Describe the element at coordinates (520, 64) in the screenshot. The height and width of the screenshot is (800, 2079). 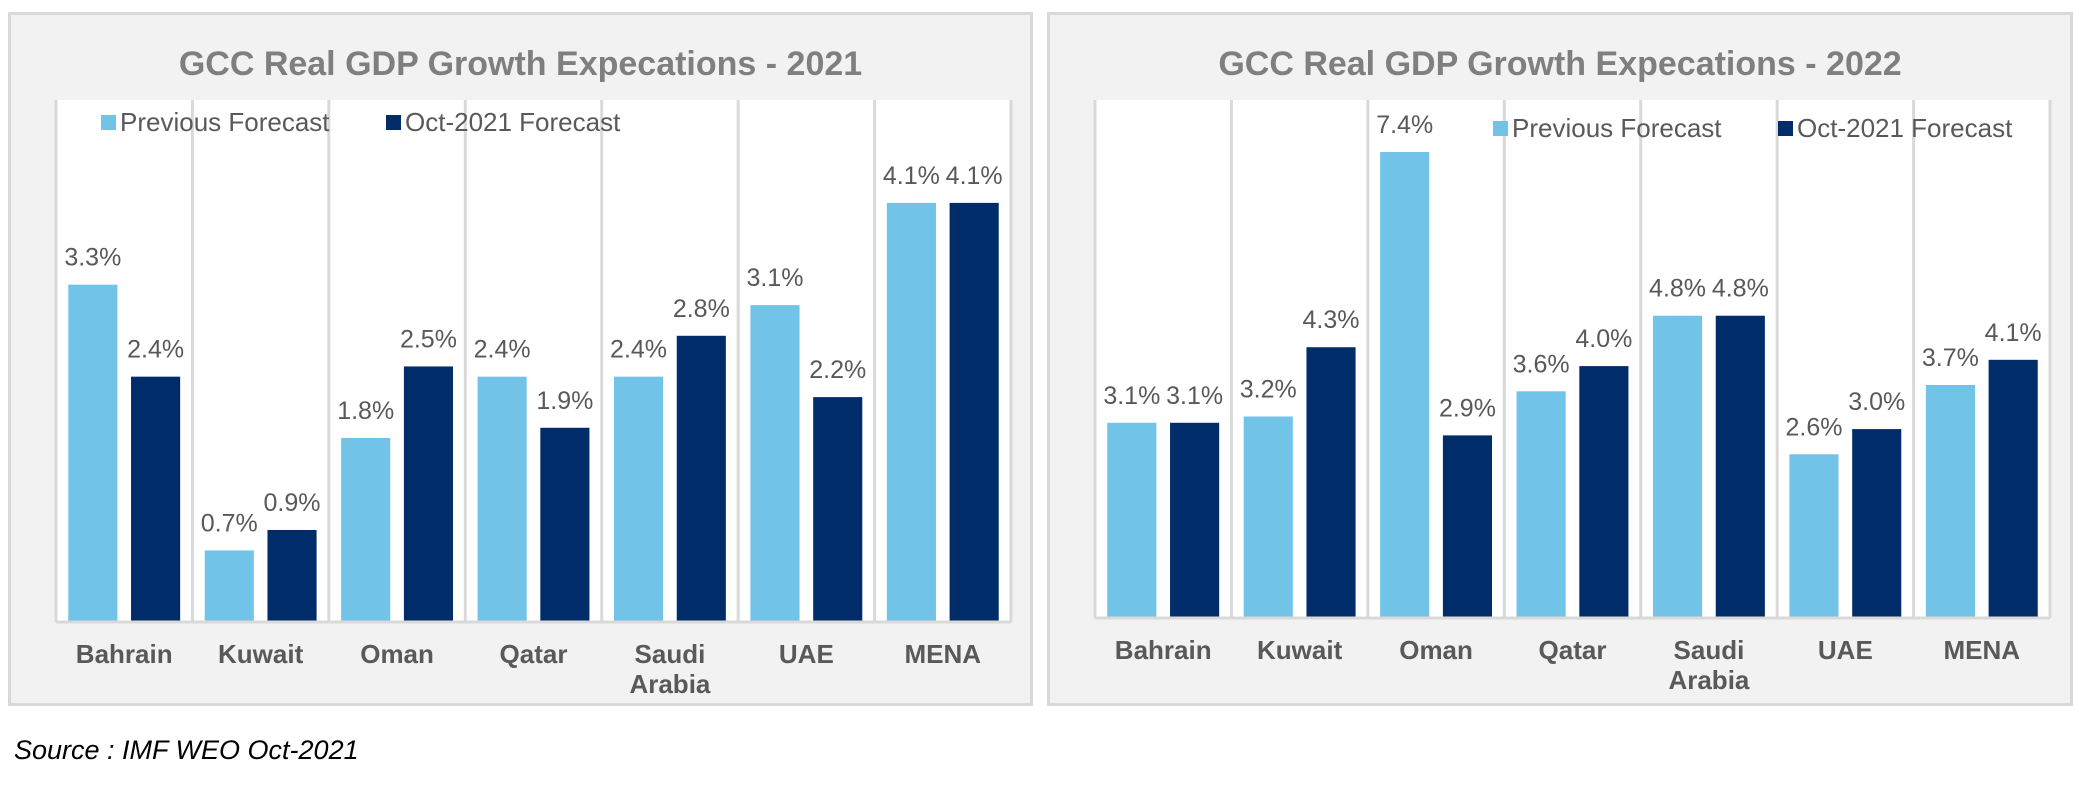
I see `chart-title-2021: GCC Real GDP Growth Expecations - 2021` at that location.